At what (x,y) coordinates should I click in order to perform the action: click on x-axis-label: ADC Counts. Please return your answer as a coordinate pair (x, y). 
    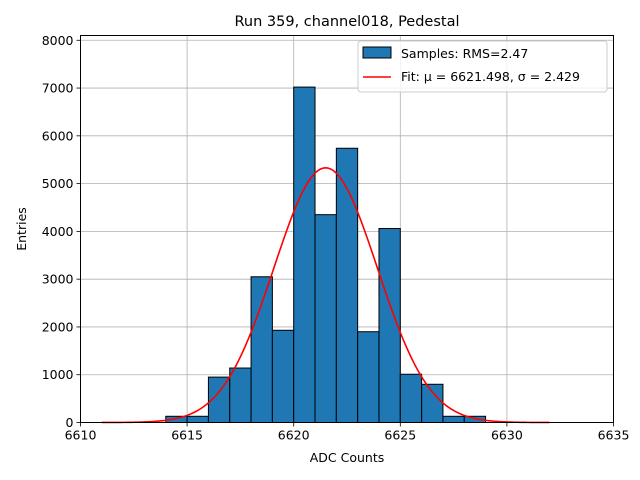
    Looking at the image, I should click on (347, 457).